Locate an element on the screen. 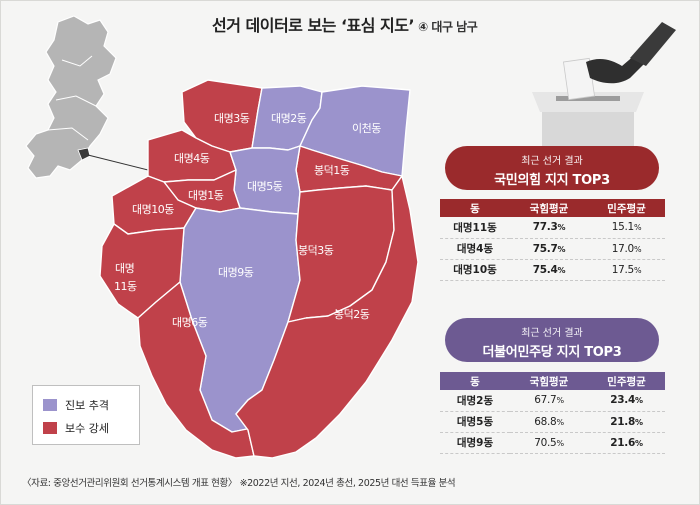 Image resolution: width=700 pixels, height=505 pixels. ppp-table-header-row: 동 국힘평균 민주평균 is located at coordinates (552, 208).